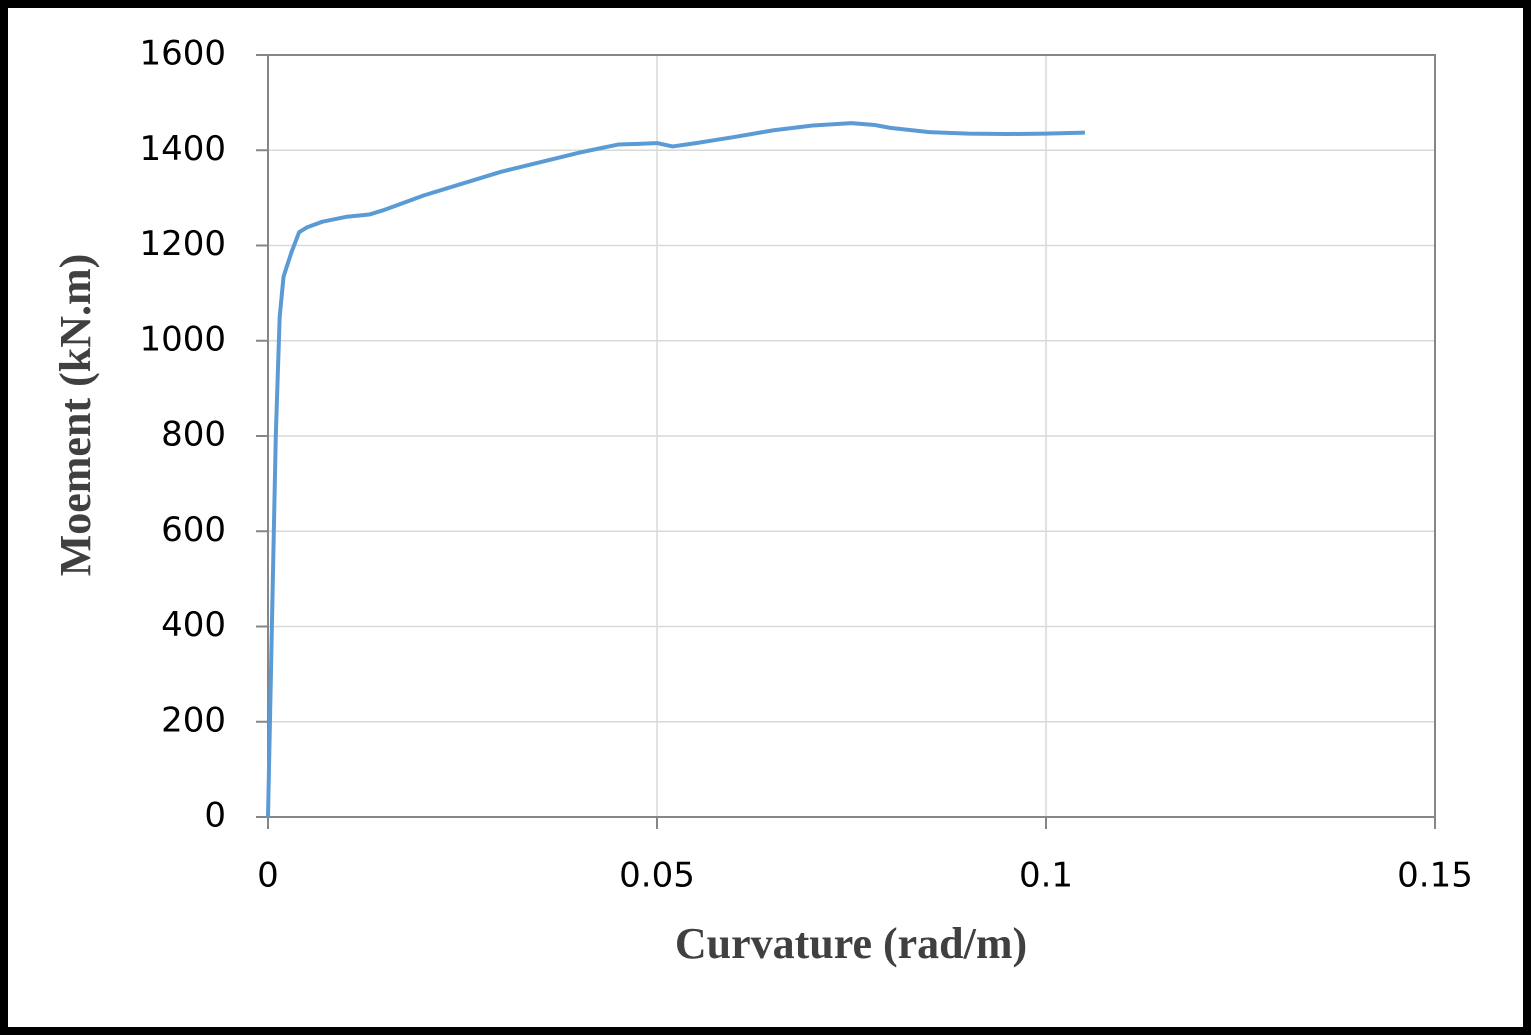 The height and width of the screenshot is (1035, 1531). I want to click on y-tick-label: 600, so click(193, 530).